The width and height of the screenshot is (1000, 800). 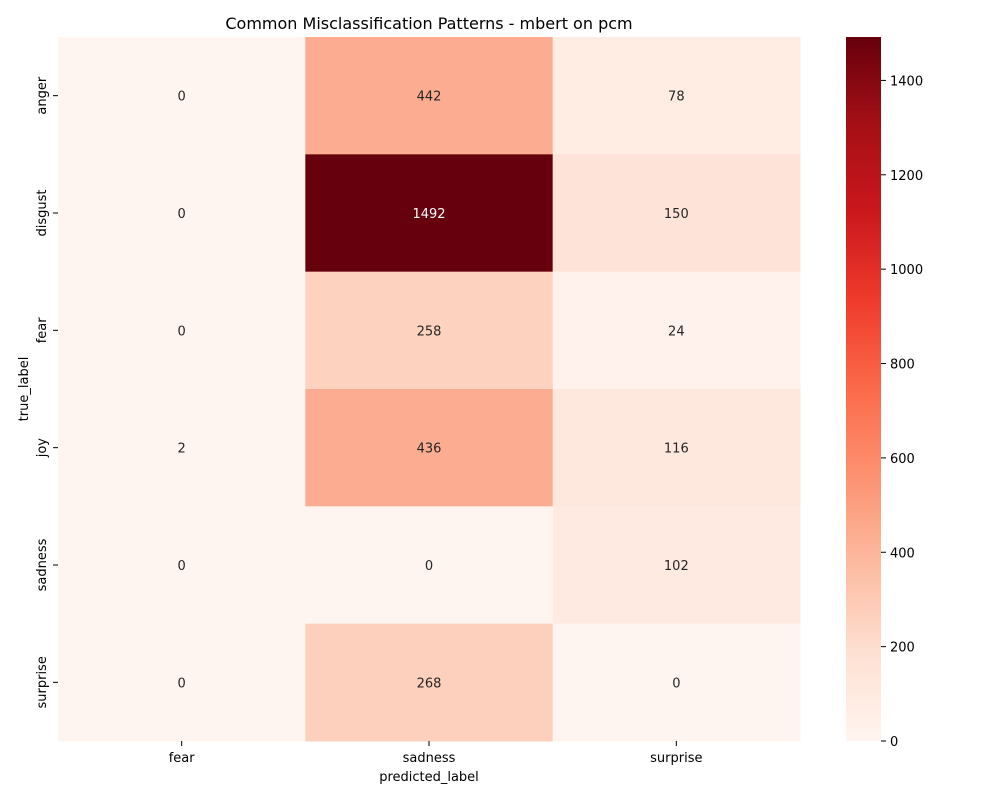 I want to click on cell-value-label: 268, so click(x=429, y=683).